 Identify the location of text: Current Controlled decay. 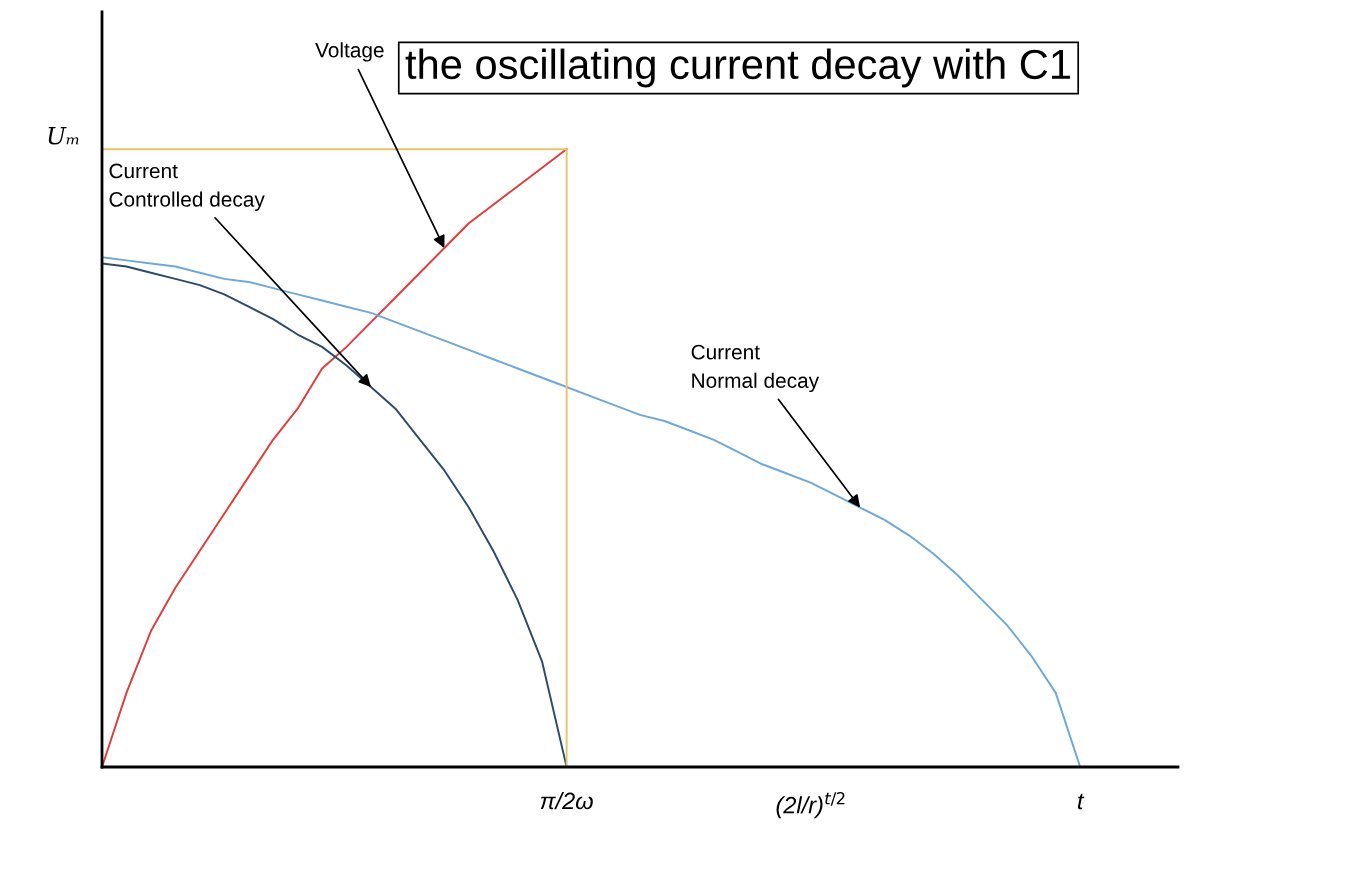
(187, 187).